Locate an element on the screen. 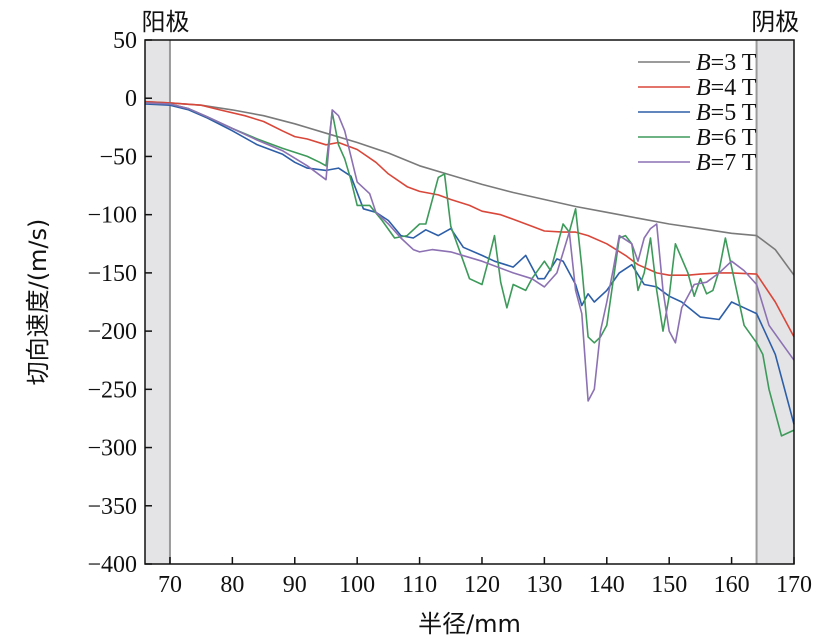 This screenshot has width=827, height=639. x-tick-label: 130 is located at coordinates (544, 585).